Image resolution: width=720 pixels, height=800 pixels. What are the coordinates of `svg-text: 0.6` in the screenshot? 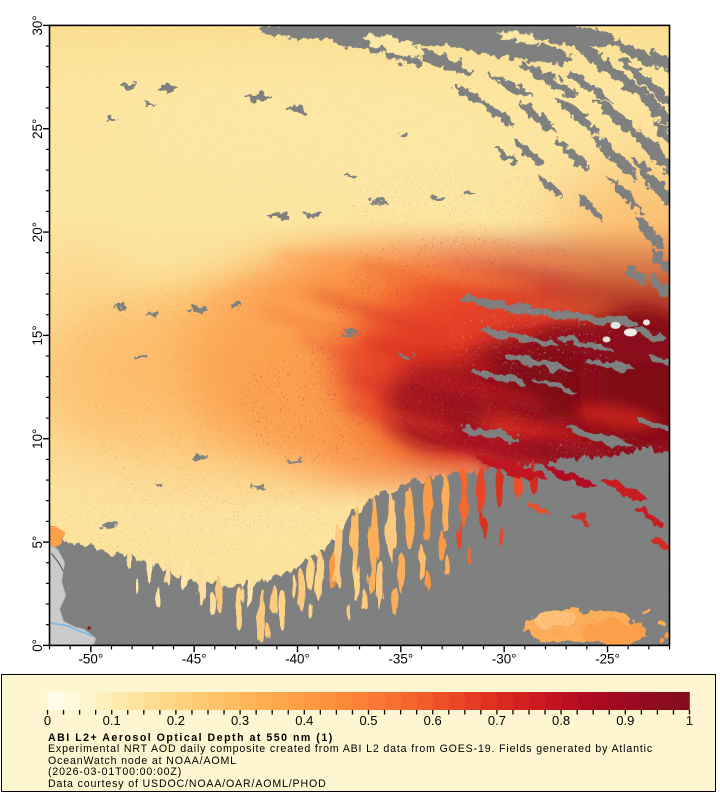 It's located at (433, 720).